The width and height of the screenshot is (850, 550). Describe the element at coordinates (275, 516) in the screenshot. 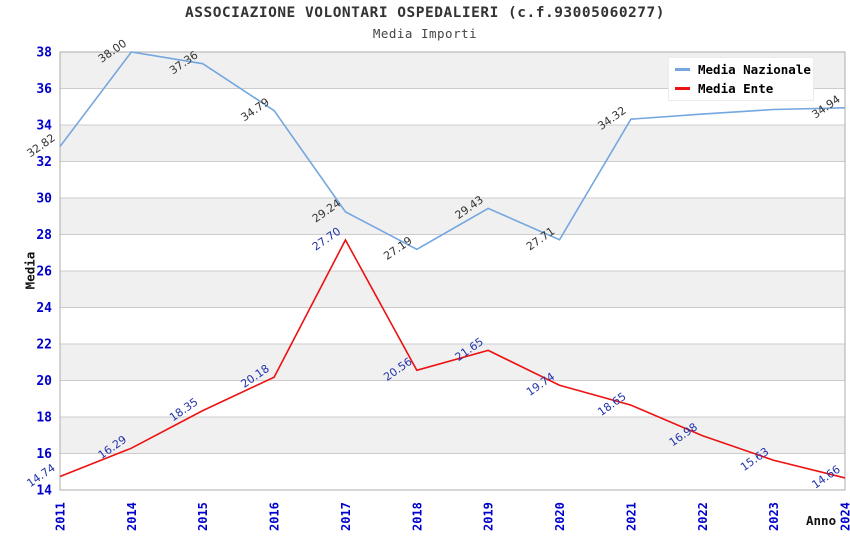

I see `svg-text: 2016` at that location.